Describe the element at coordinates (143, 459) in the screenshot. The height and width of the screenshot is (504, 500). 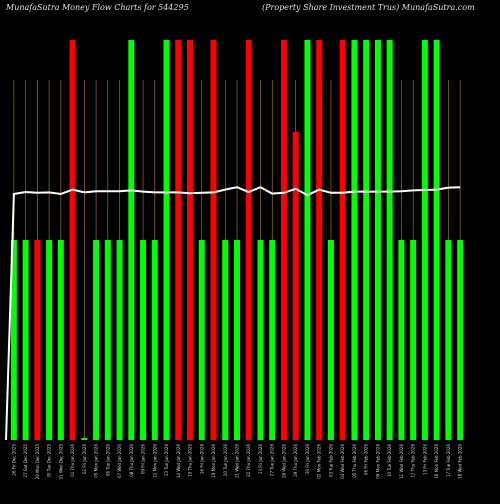
I see `x-tick-label: 09 Fri Jan 2026` at that location.